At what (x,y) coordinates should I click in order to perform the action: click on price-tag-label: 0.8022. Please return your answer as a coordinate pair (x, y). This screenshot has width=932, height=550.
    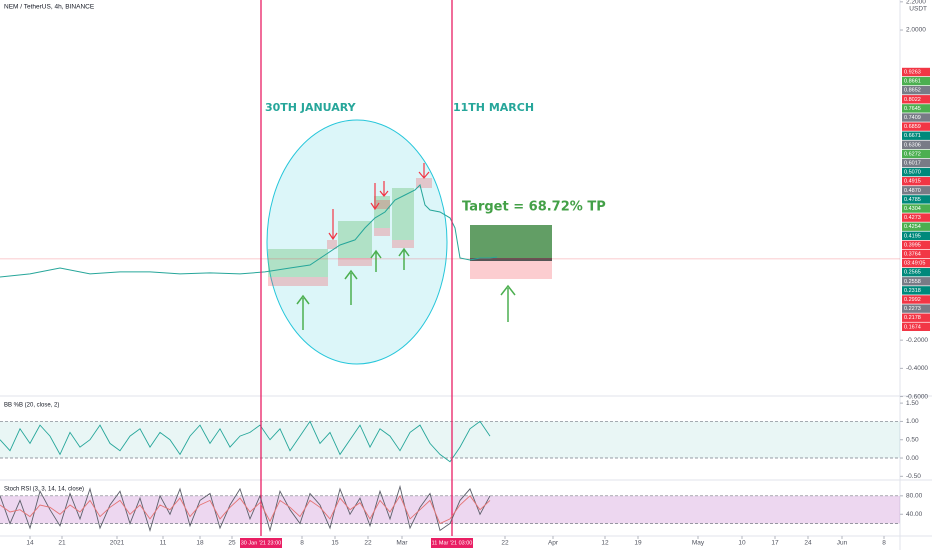
    Looking at the image, I should click on (912, 100).